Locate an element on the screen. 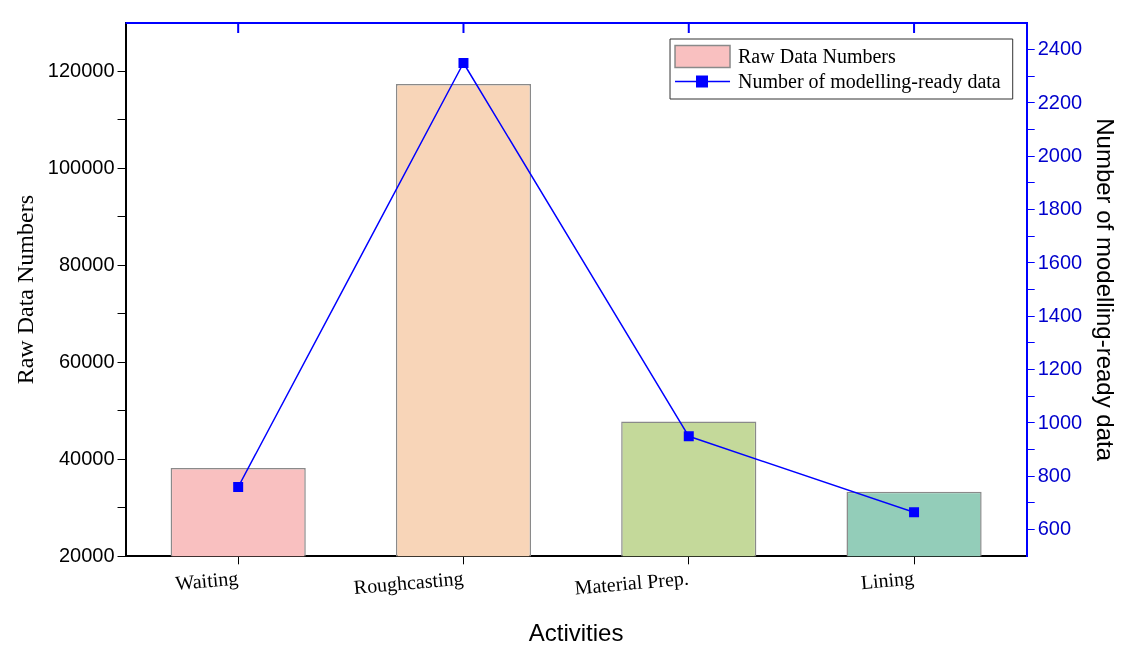  y-tick-label: 100000 is located at coordinates (81, 166).